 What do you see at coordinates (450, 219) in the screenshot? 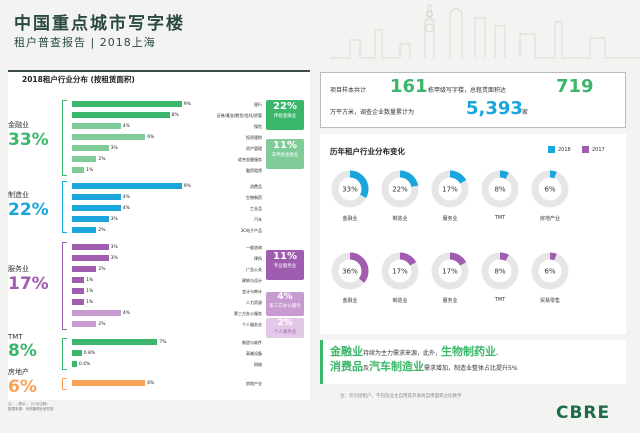
I see `donut-label: 服务业` at bounding box center [450, 219].